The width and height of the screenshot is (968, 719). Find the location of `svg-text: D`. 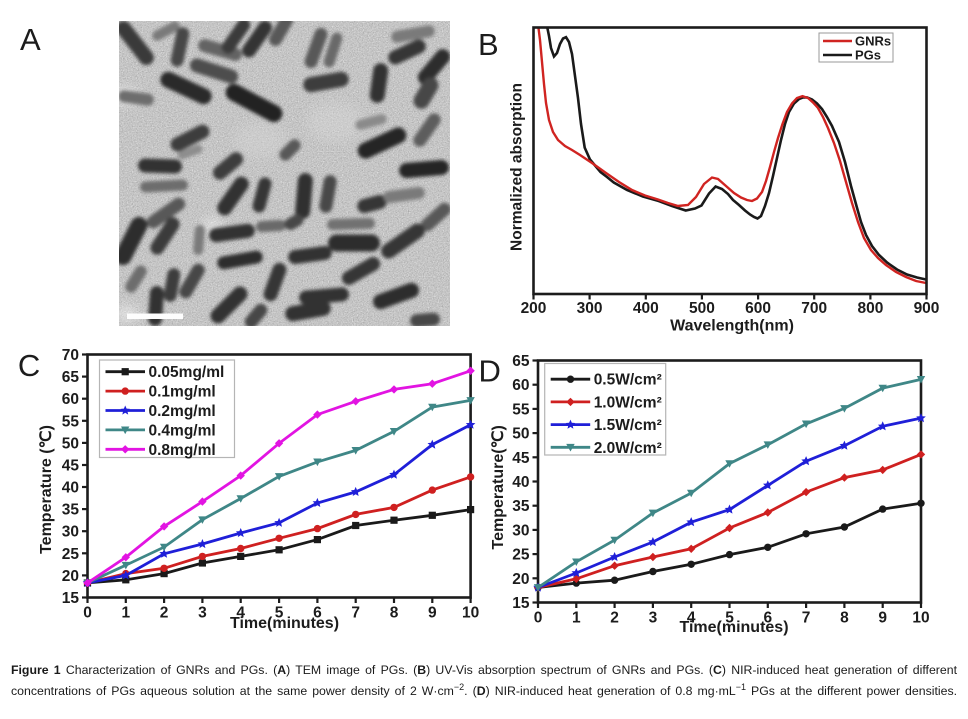

svg-text: D is located at coordinates (490, 371).